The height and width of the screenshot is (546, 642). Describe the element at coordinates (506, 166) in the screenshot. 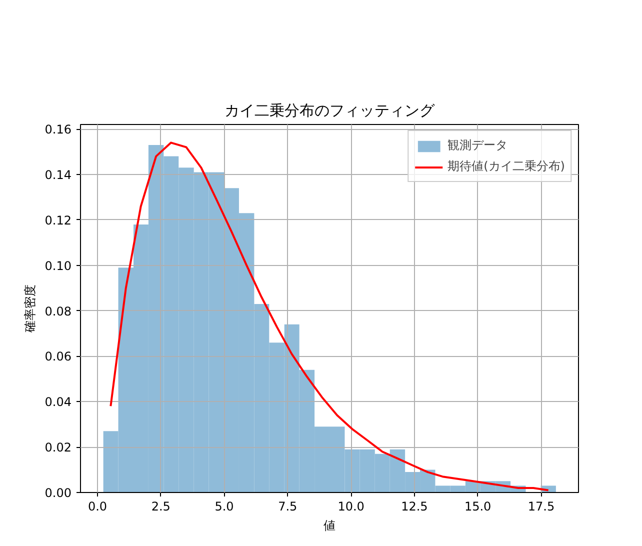

I see `legend-label: 期待値(カイ二乗分布)` at that location.